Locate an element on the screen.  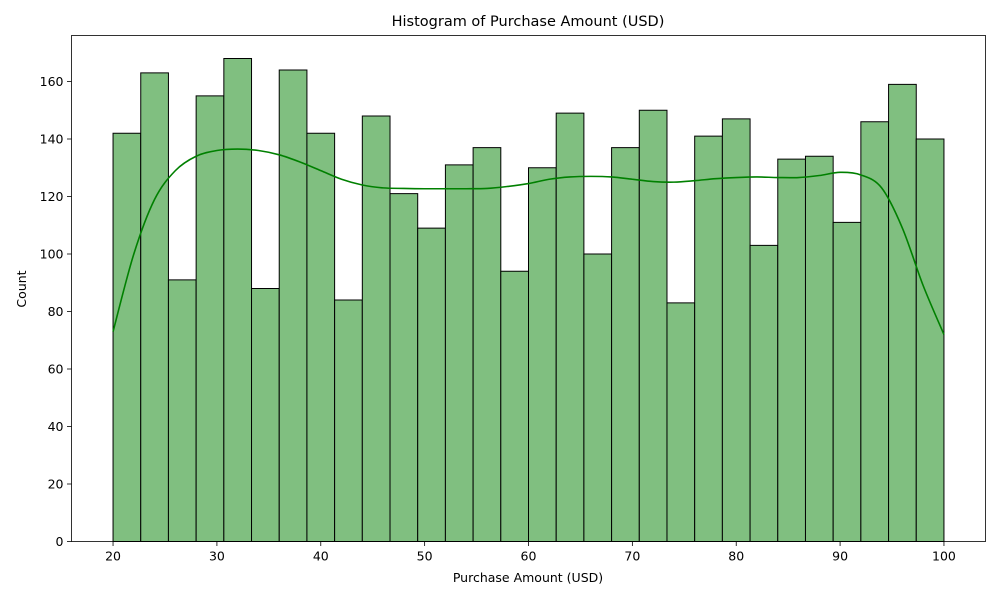
x-tick-label: 80 is located at coordinates (736, 556).